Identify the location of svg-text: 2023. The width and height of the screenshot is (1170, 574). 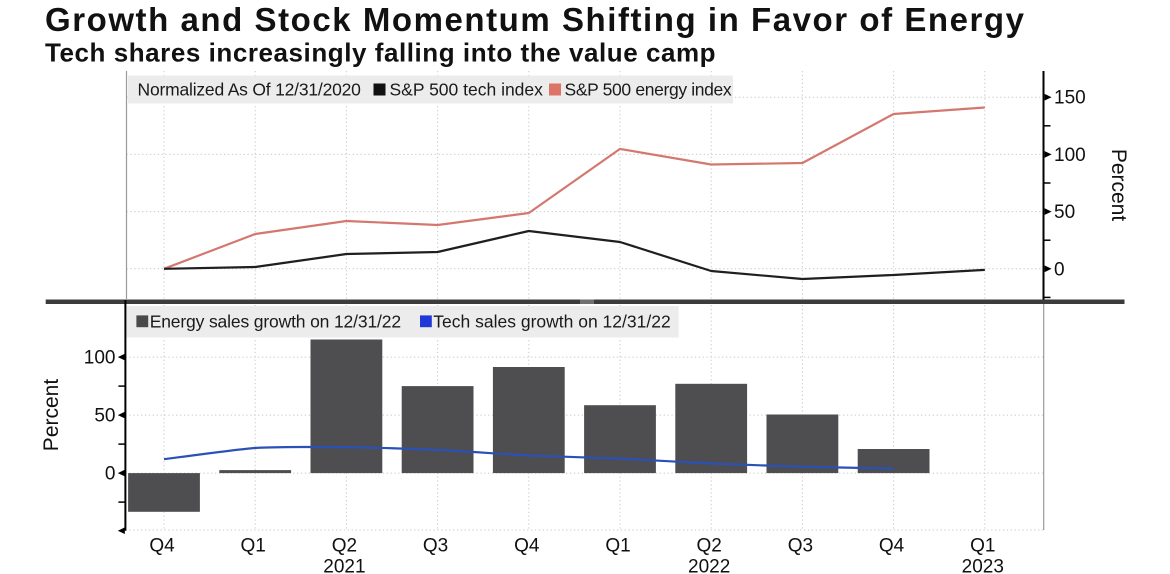
(983, 565).